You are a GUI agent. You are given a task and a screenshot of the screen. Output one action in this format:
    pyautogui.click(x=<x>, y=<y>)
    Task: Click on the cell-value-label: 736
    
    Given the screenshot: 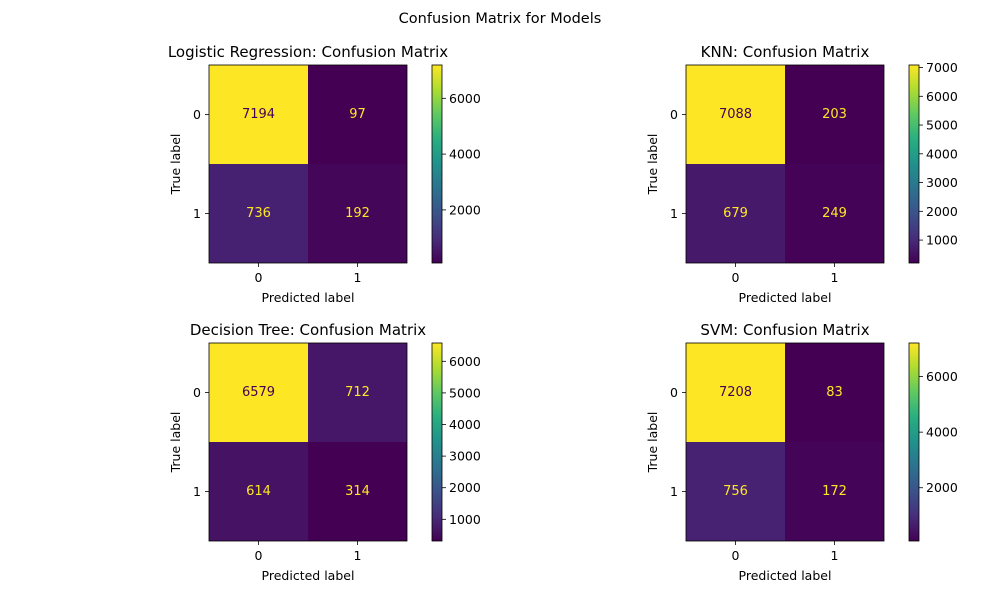 What is the action you would take?
    pyautogui.click(x=258, y=213)
    